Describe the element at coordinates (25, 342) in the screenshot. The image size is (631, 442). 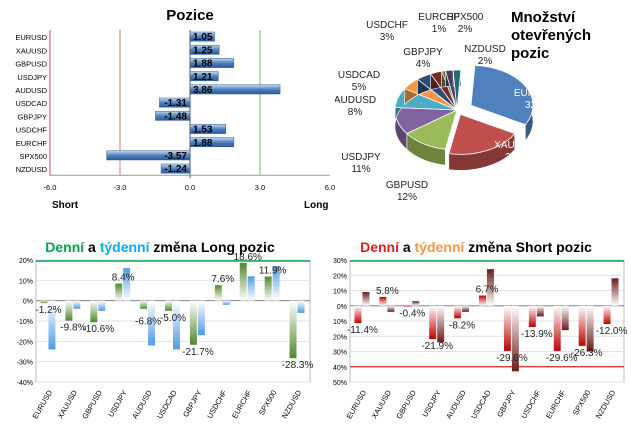
I see `long-y-tick: -20%` at that location.